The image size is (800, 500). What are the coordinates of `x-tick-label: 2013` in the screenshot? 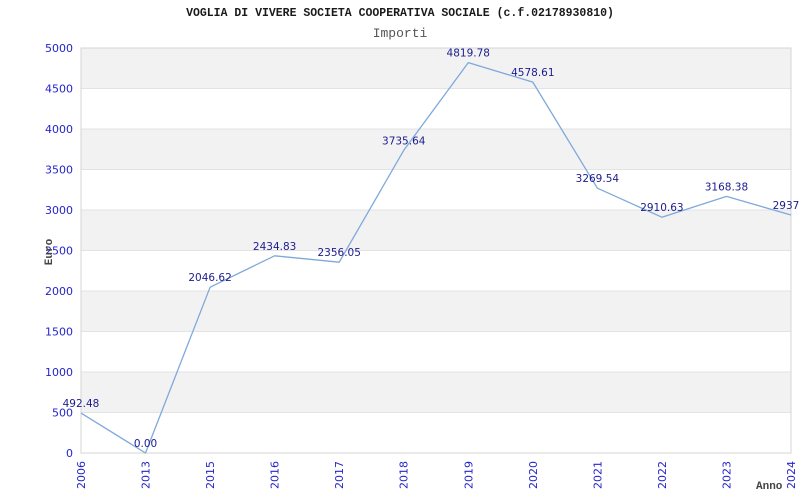 It's located at (146, 475).